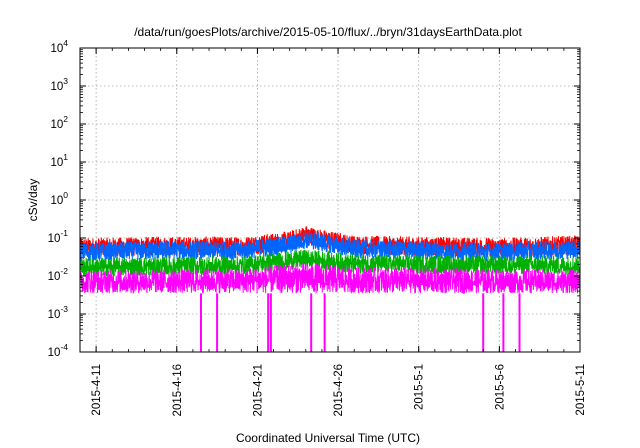 The height and width of the screenshot is (448, 640). What do you see at coordinates (59, 84) in the screenshot?
I see `y-tick-label: 10³` at bounding box center [59, 84].